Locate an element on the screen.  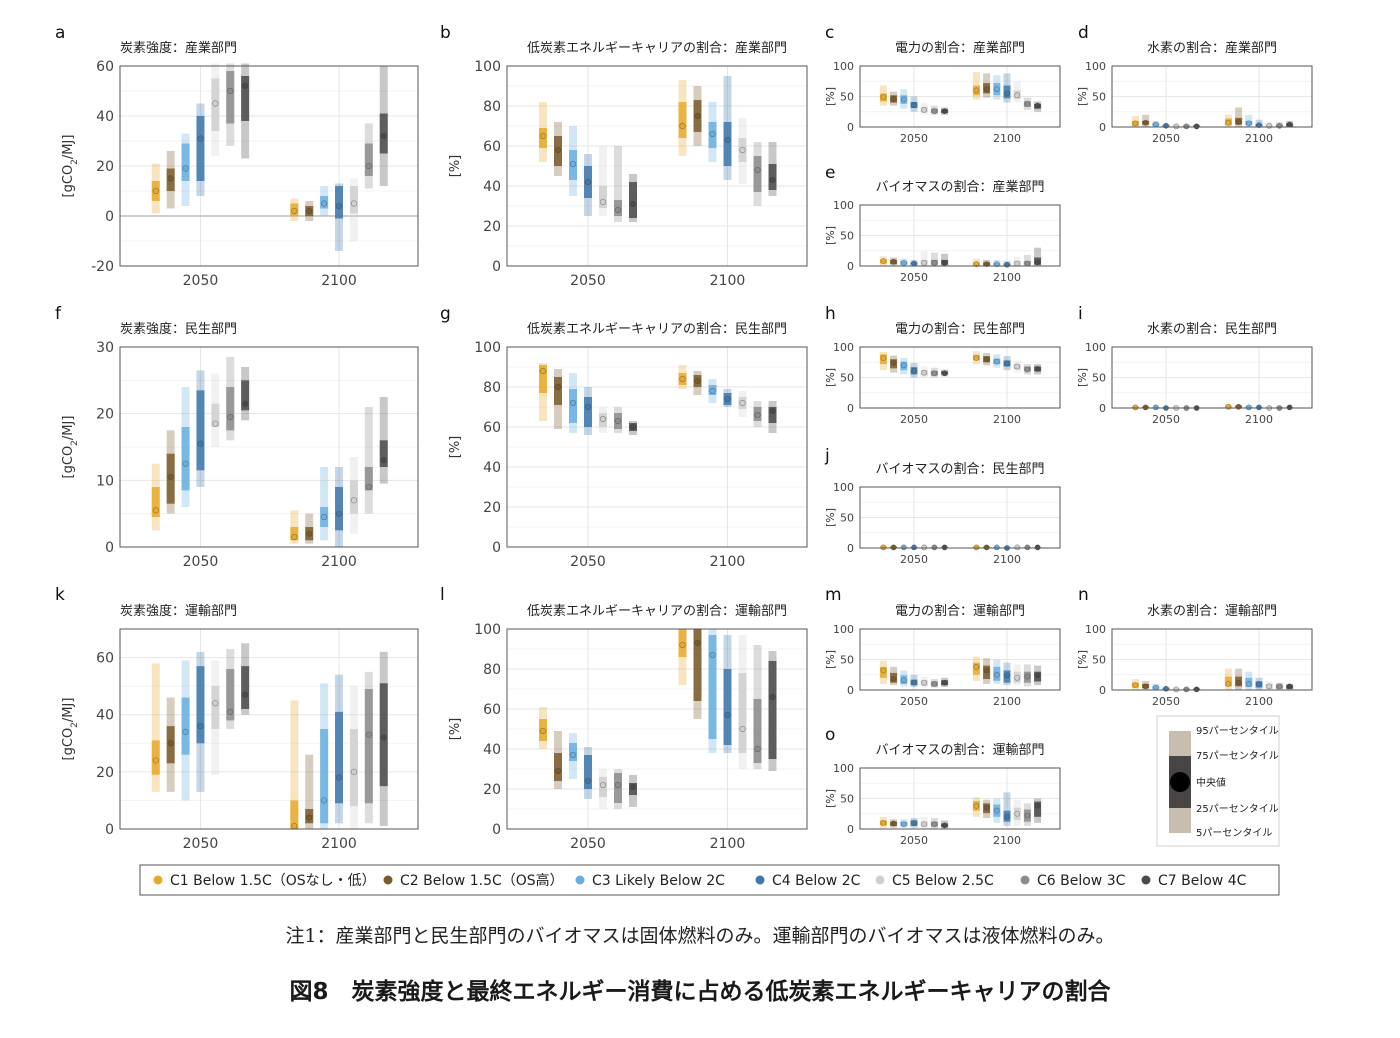
plot-frame is located at coordinates (960, 517).